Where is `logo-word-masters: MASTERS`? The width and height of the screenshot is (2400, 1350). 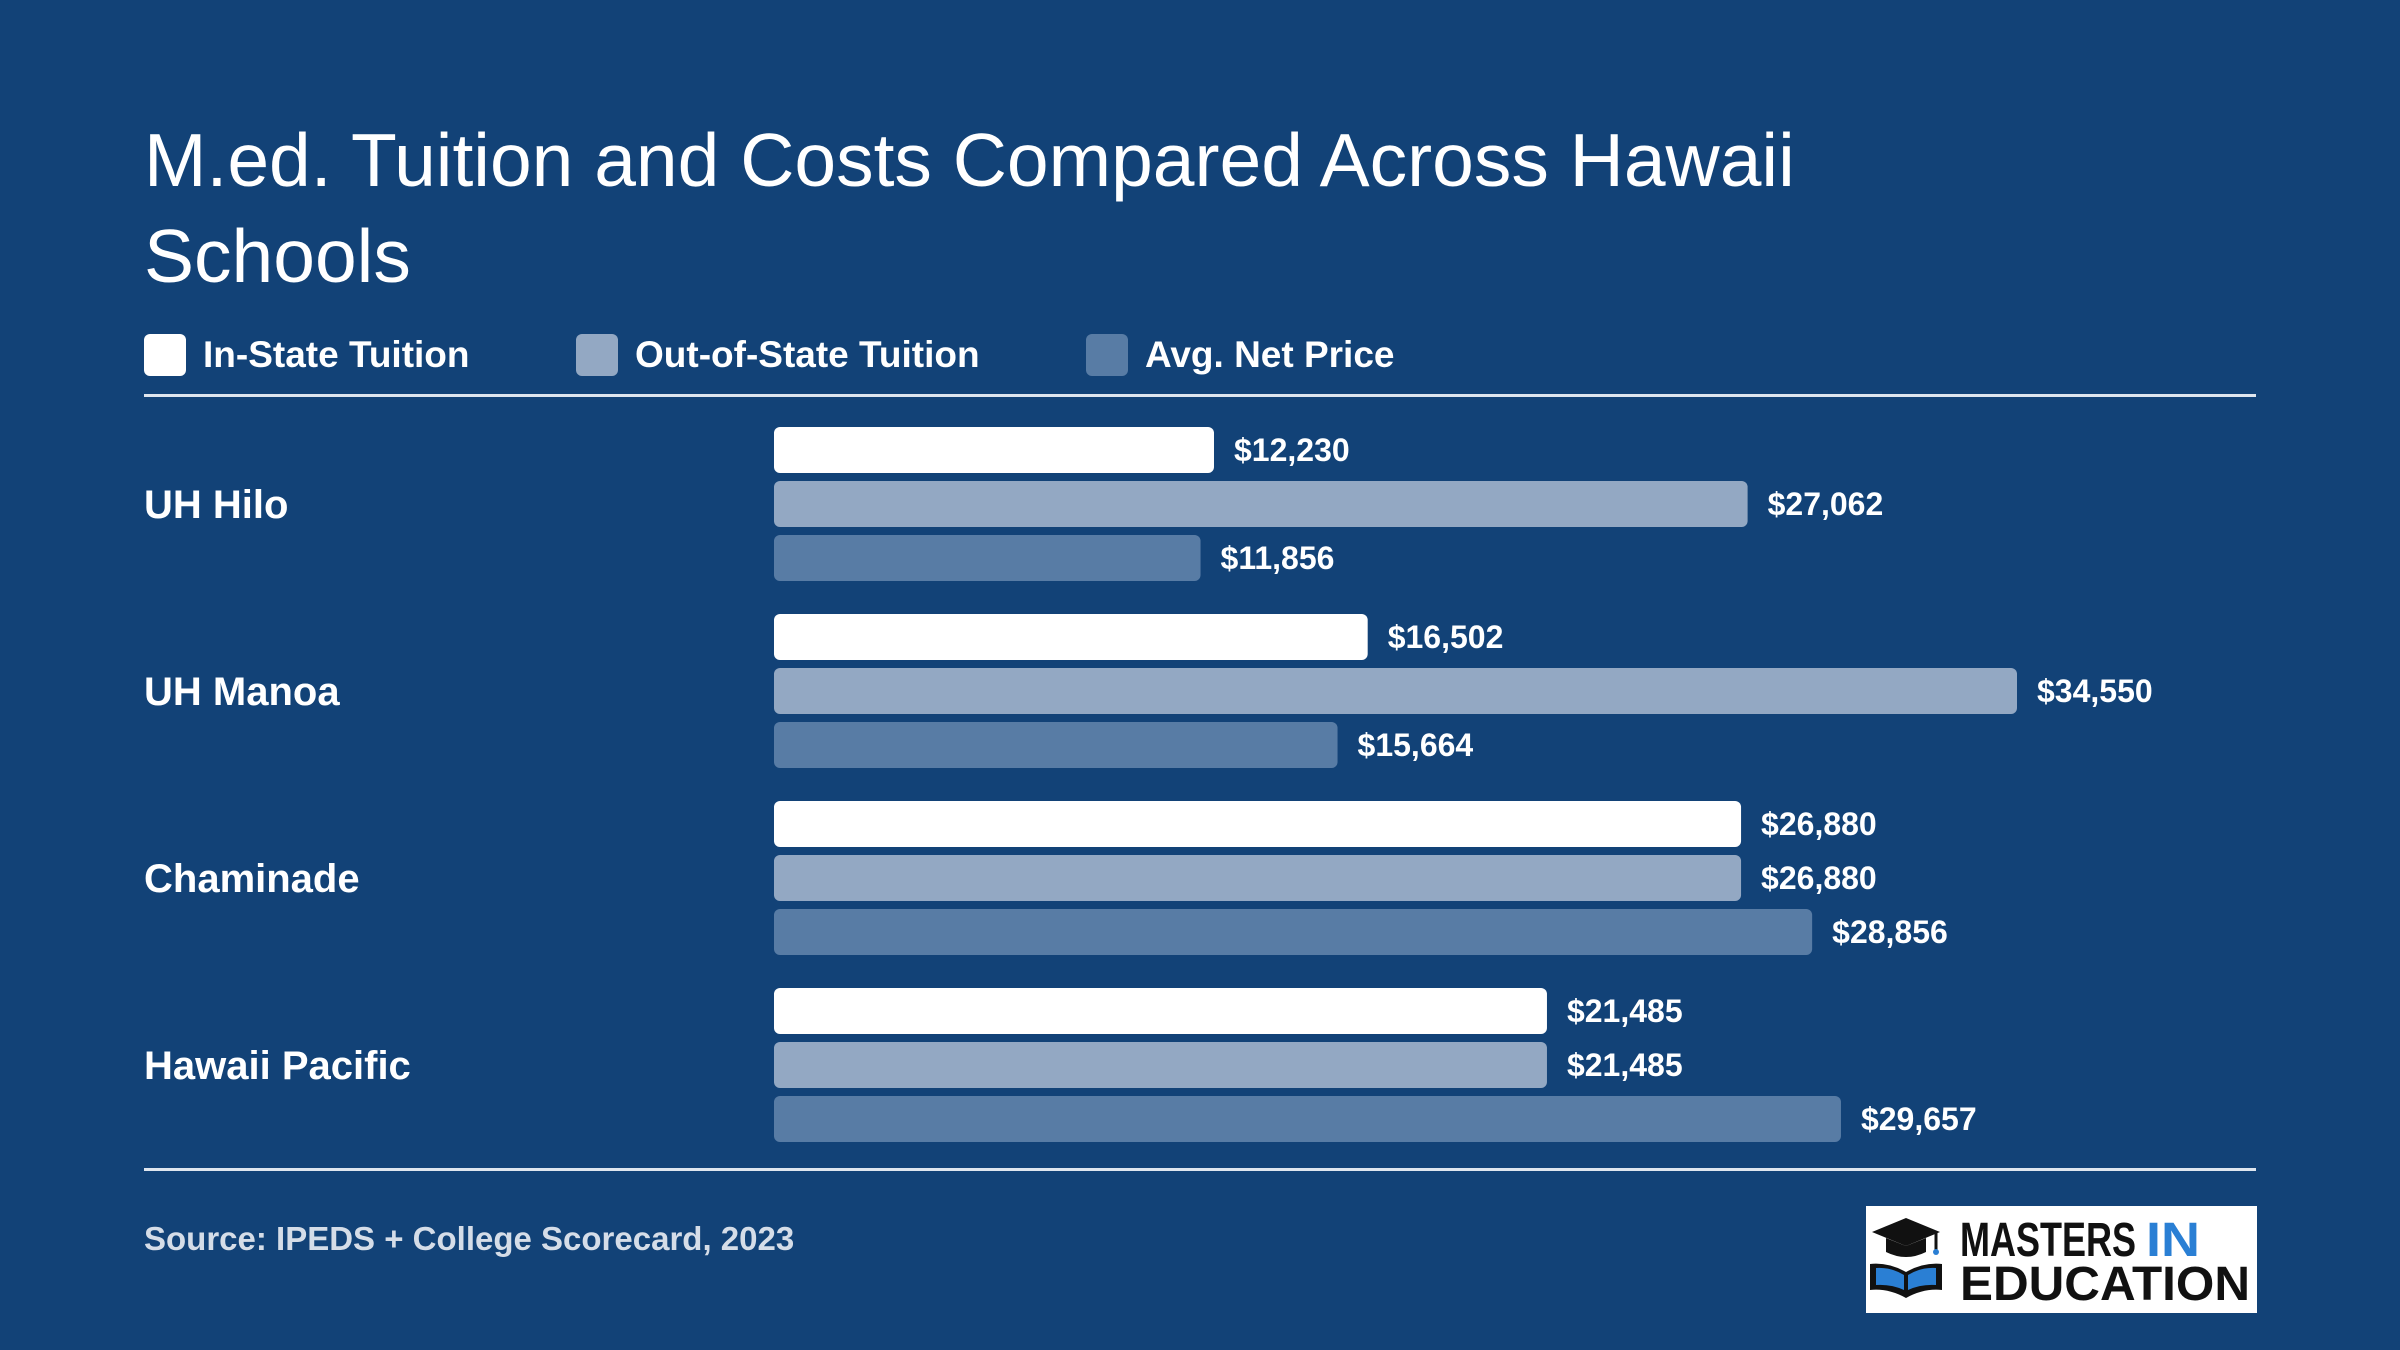
logo-word-masters: MASTERS is located at coordinates (2048, 1240).